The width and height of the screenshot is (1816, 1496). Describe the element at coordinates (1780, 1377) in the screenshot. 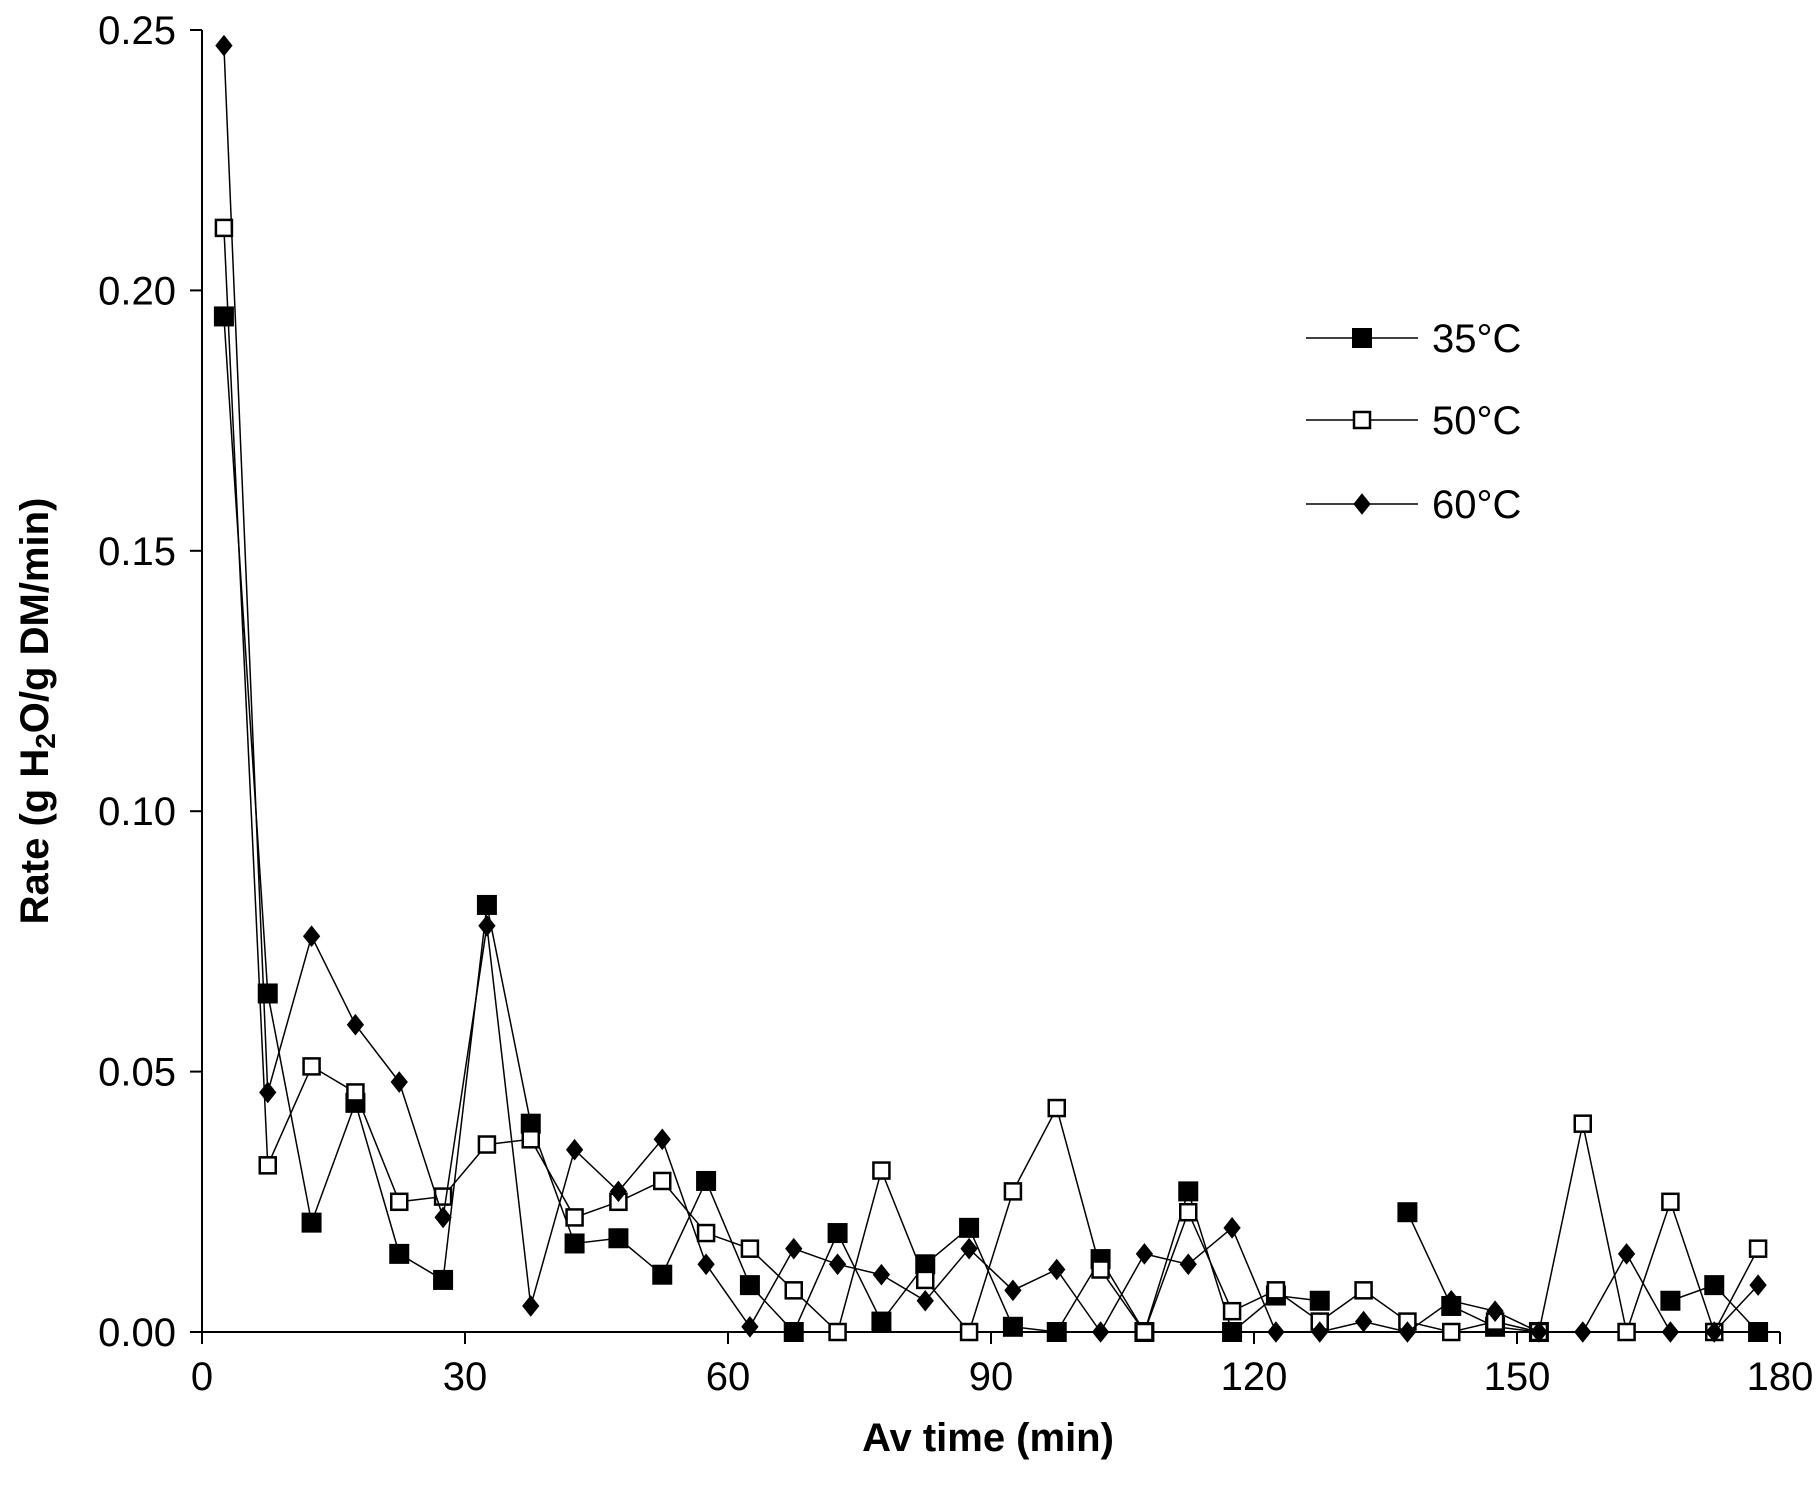

I see `x-tick-label: 180` at that location.